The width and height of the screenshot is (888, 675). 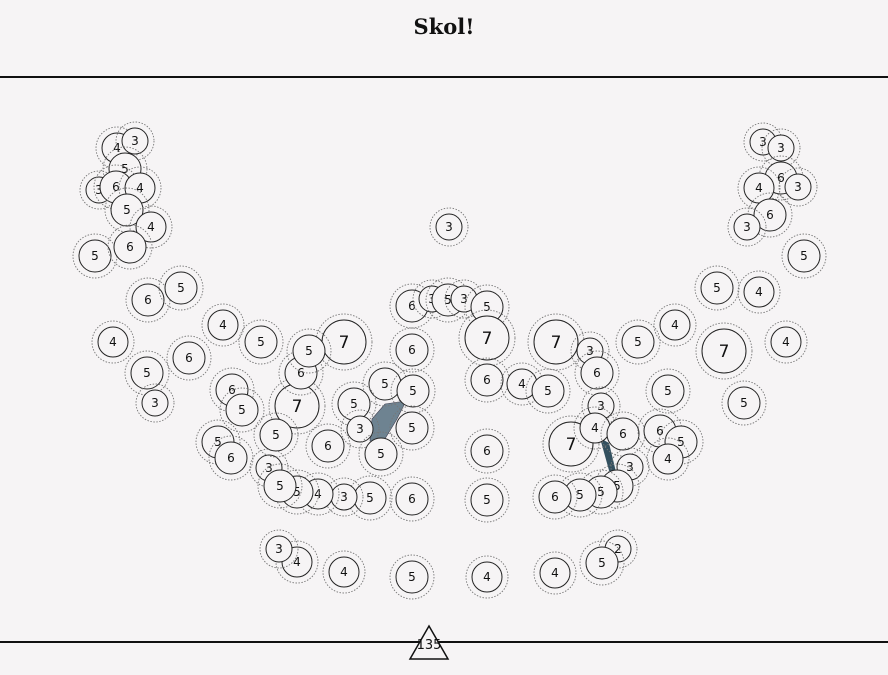 I want to click on node-extra-7: 4, so click(x=487, y=577).